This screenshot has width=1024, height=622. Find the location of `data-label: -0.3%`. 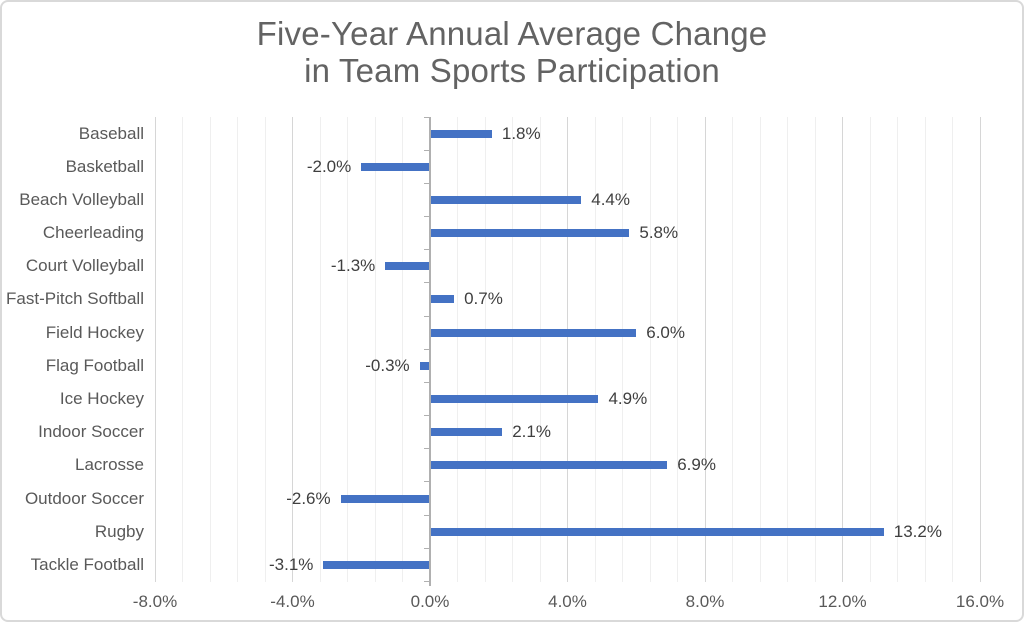

data-label: -0.3% is located at coordinates (387, 365).